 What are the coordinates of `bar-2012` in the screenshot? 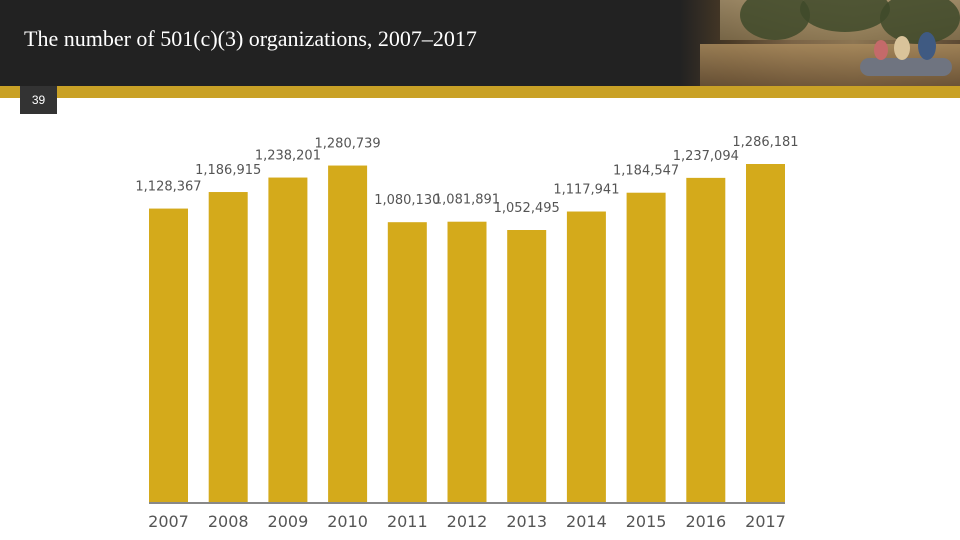 It's located at (467, 361).